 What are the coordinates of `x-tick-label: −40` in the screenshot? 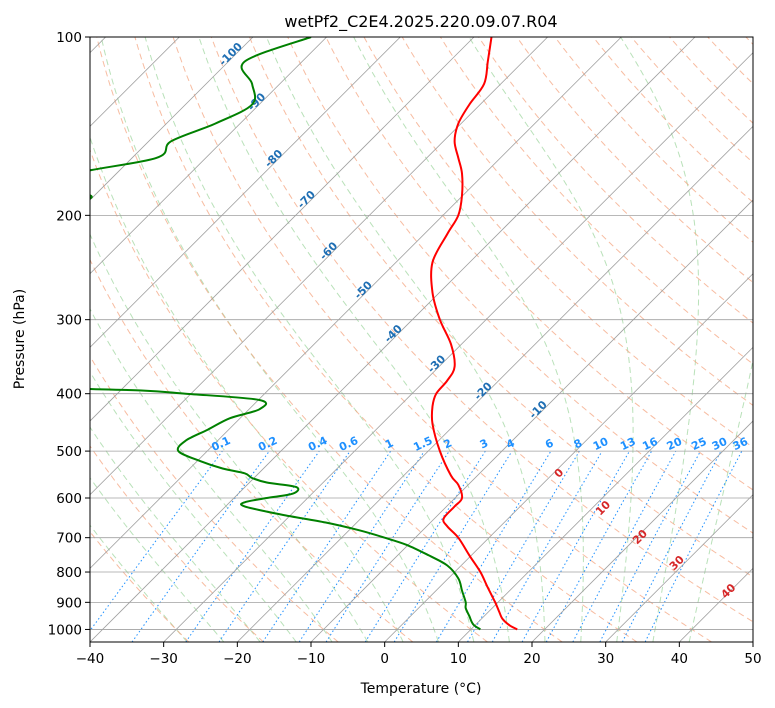 It's located at (90, 659).